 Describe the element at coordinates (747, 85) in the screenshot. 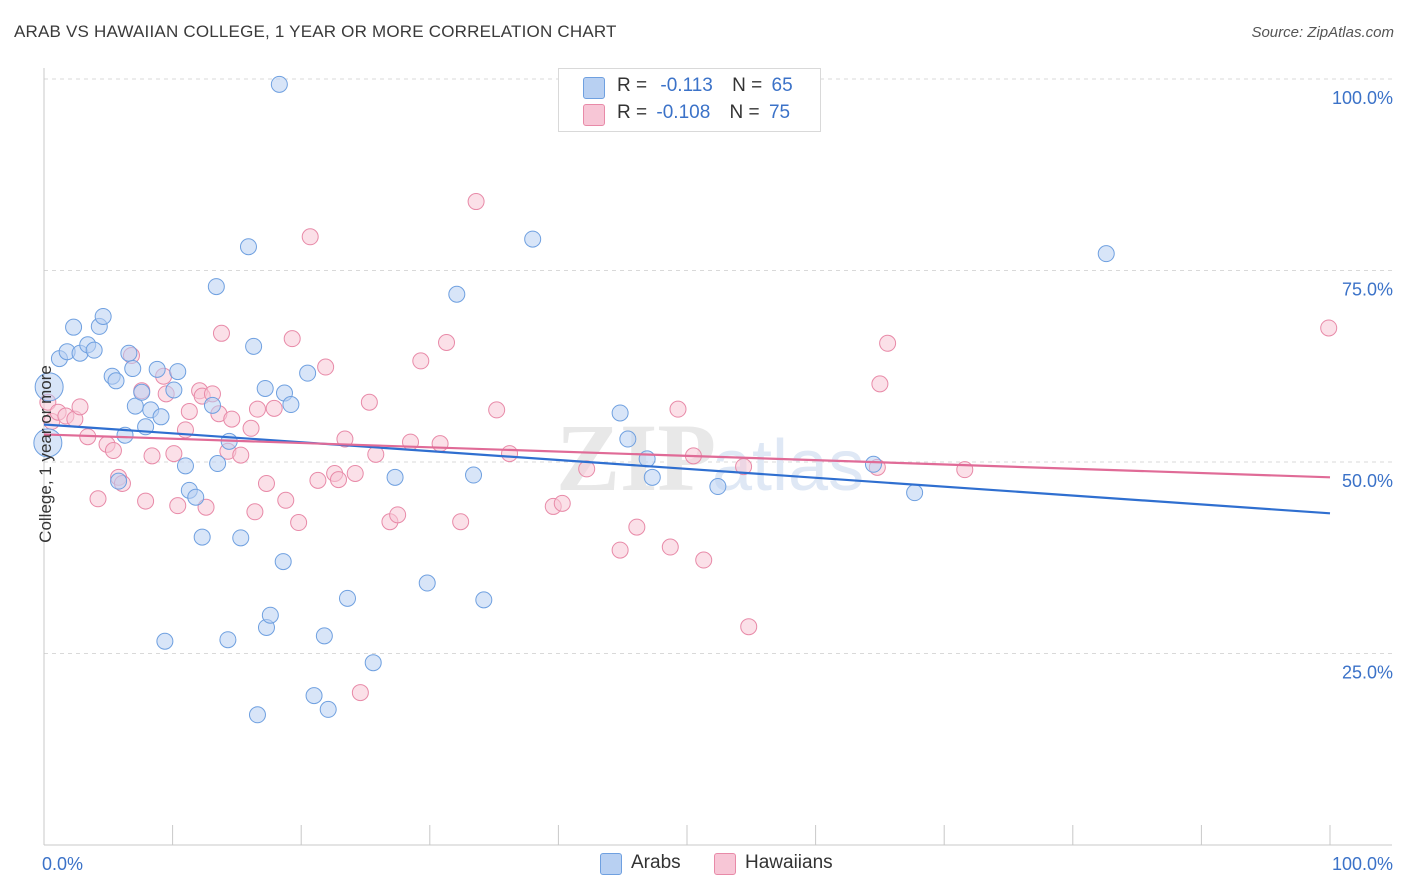

I see `legend-arabs-n-label: N =` at that location.